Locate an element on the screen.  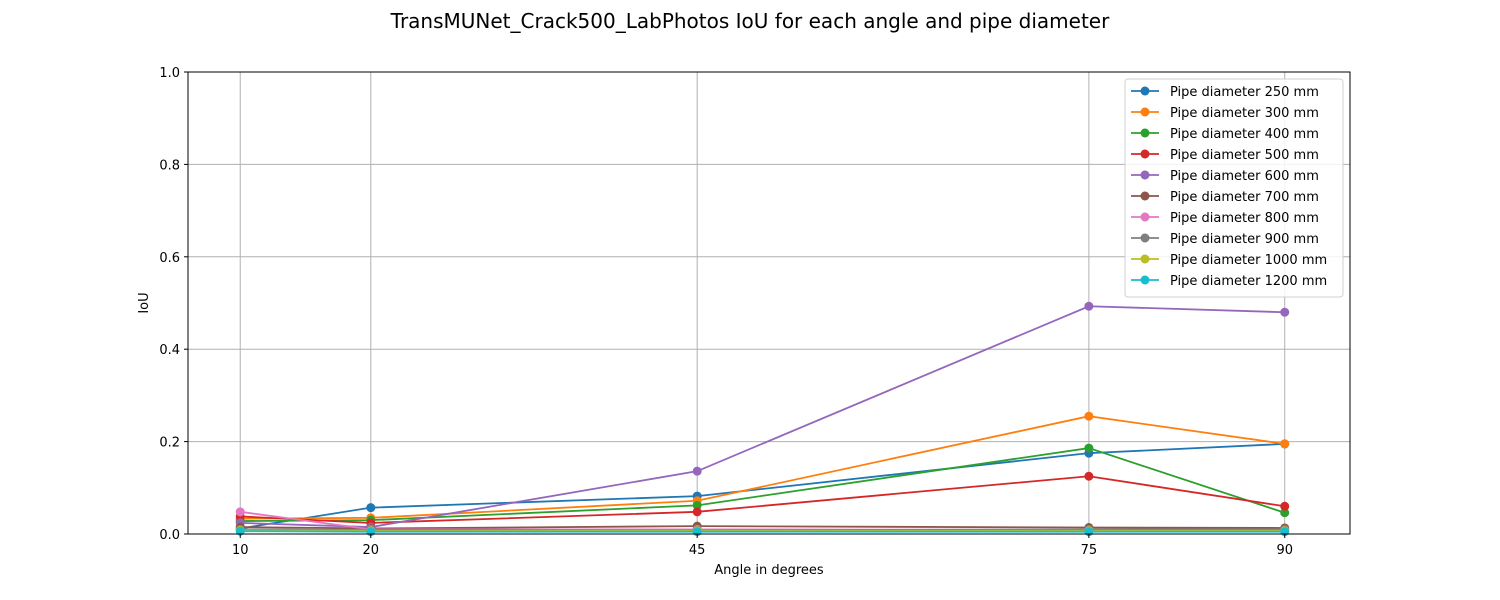
legend-item: Pipe diameter 800 mm is located at coordinates (1225, 218).